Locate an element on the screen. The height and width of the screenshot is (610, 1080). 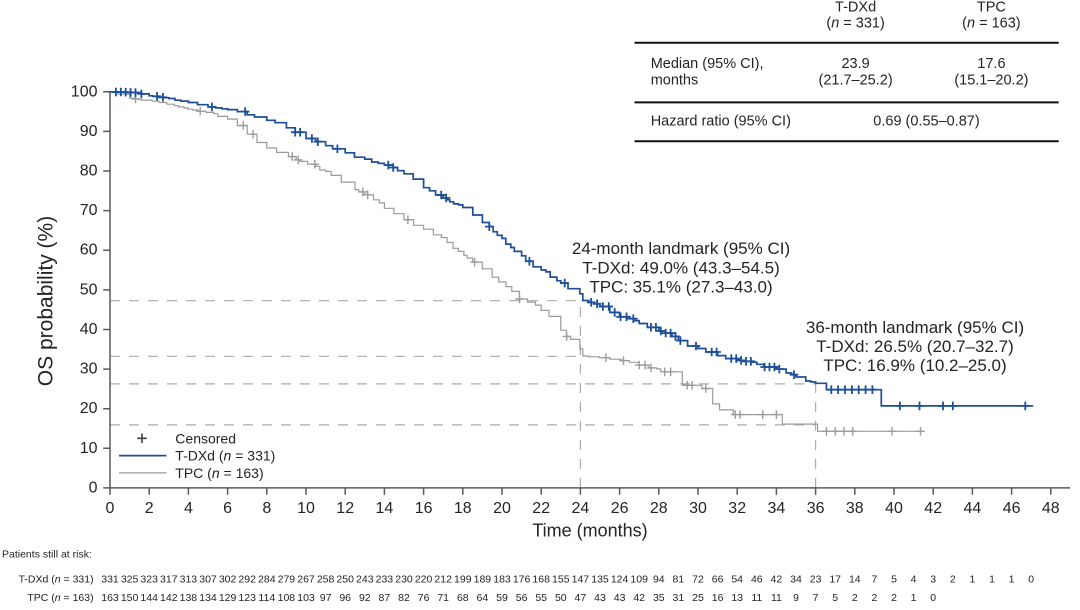
svg-text: 220 is located at coordinates (424, 579).